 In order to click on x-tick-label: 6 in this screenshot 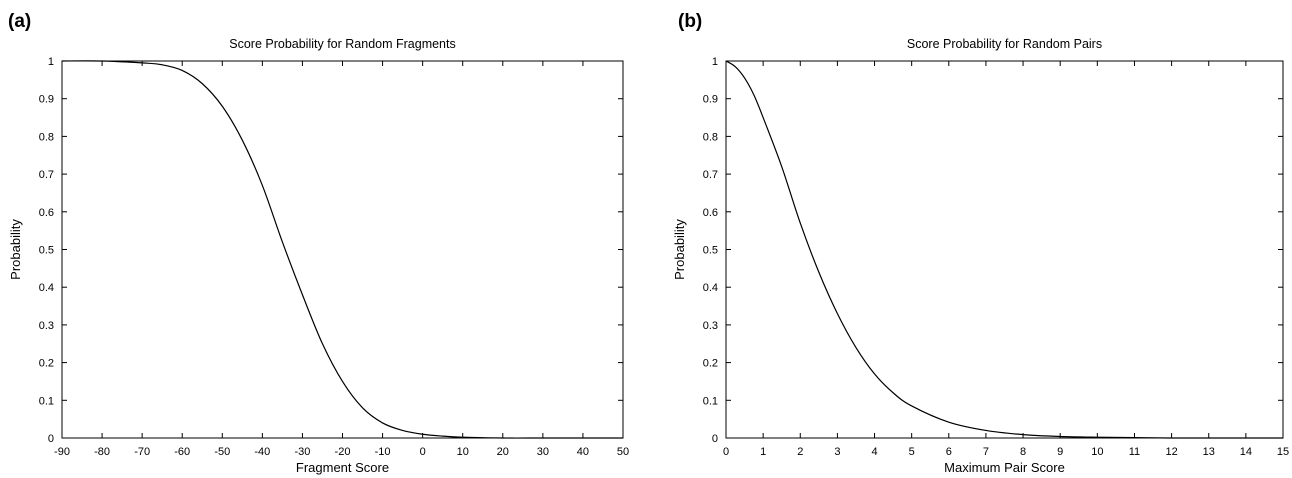, I will do `click(949, 452)`.